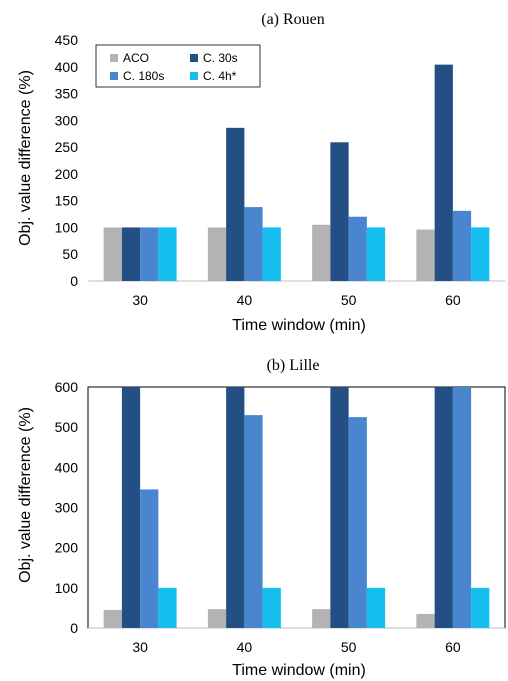 The height and width of the screenshot is (681, 508). Describe the element at coordinates (67, 160) in the screenshot. I see `y-tick-labels: 0 50 100 150 200 250 300 350 400 450` at that location.